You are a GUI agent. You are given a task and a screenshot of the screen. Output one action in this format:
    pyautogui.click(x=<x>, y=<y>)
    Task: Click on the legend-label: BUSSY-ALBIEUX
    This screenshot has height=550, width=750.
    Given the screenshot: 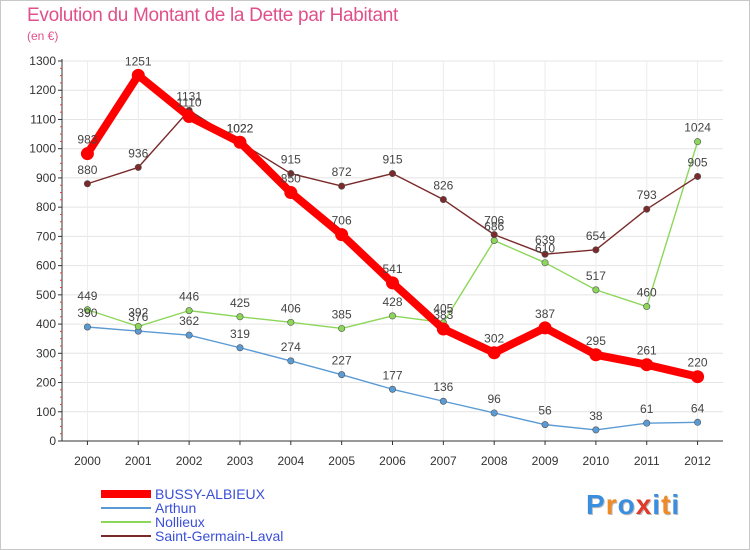 What is the action you would take?
    pyautogui.click(x=210, y=494)
    